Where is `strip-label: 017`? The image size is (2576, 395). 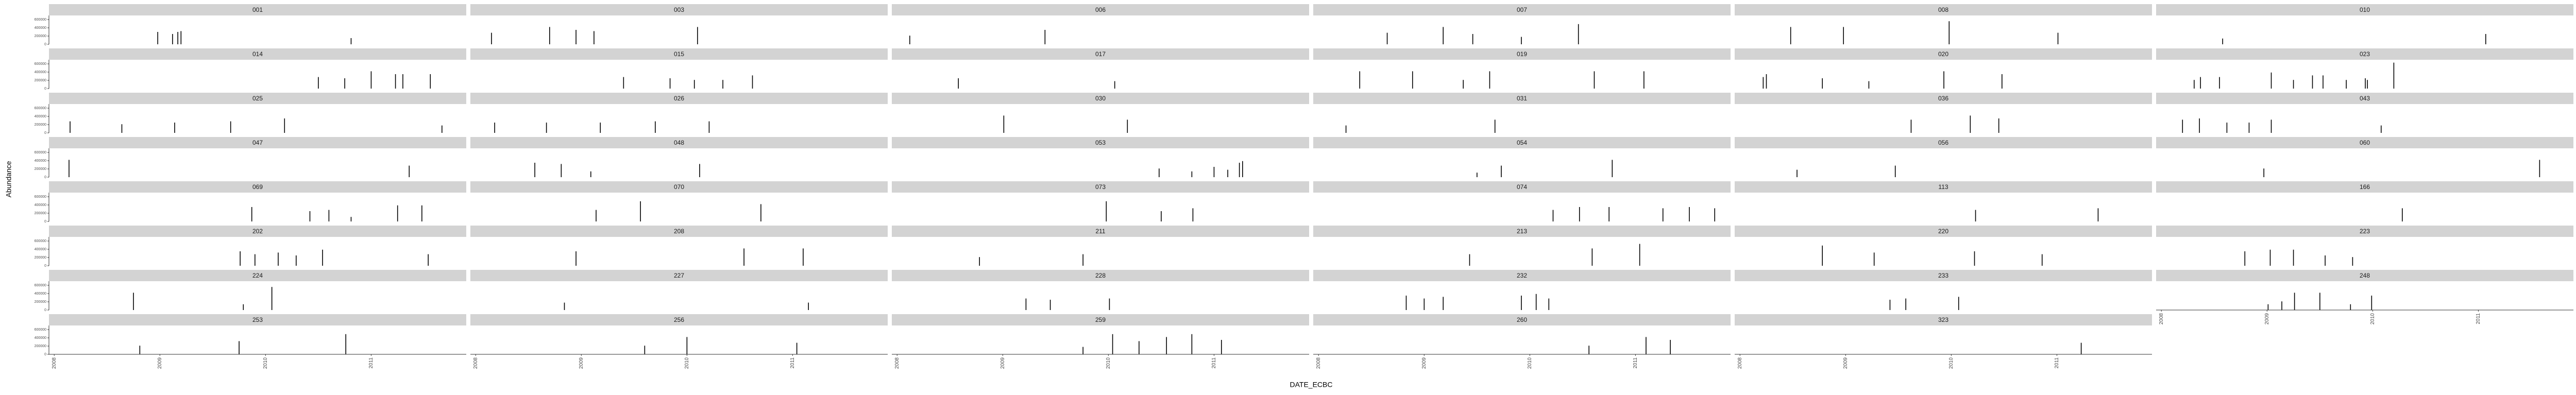 strip-label: 017 is located at coordinates (1100, 54).